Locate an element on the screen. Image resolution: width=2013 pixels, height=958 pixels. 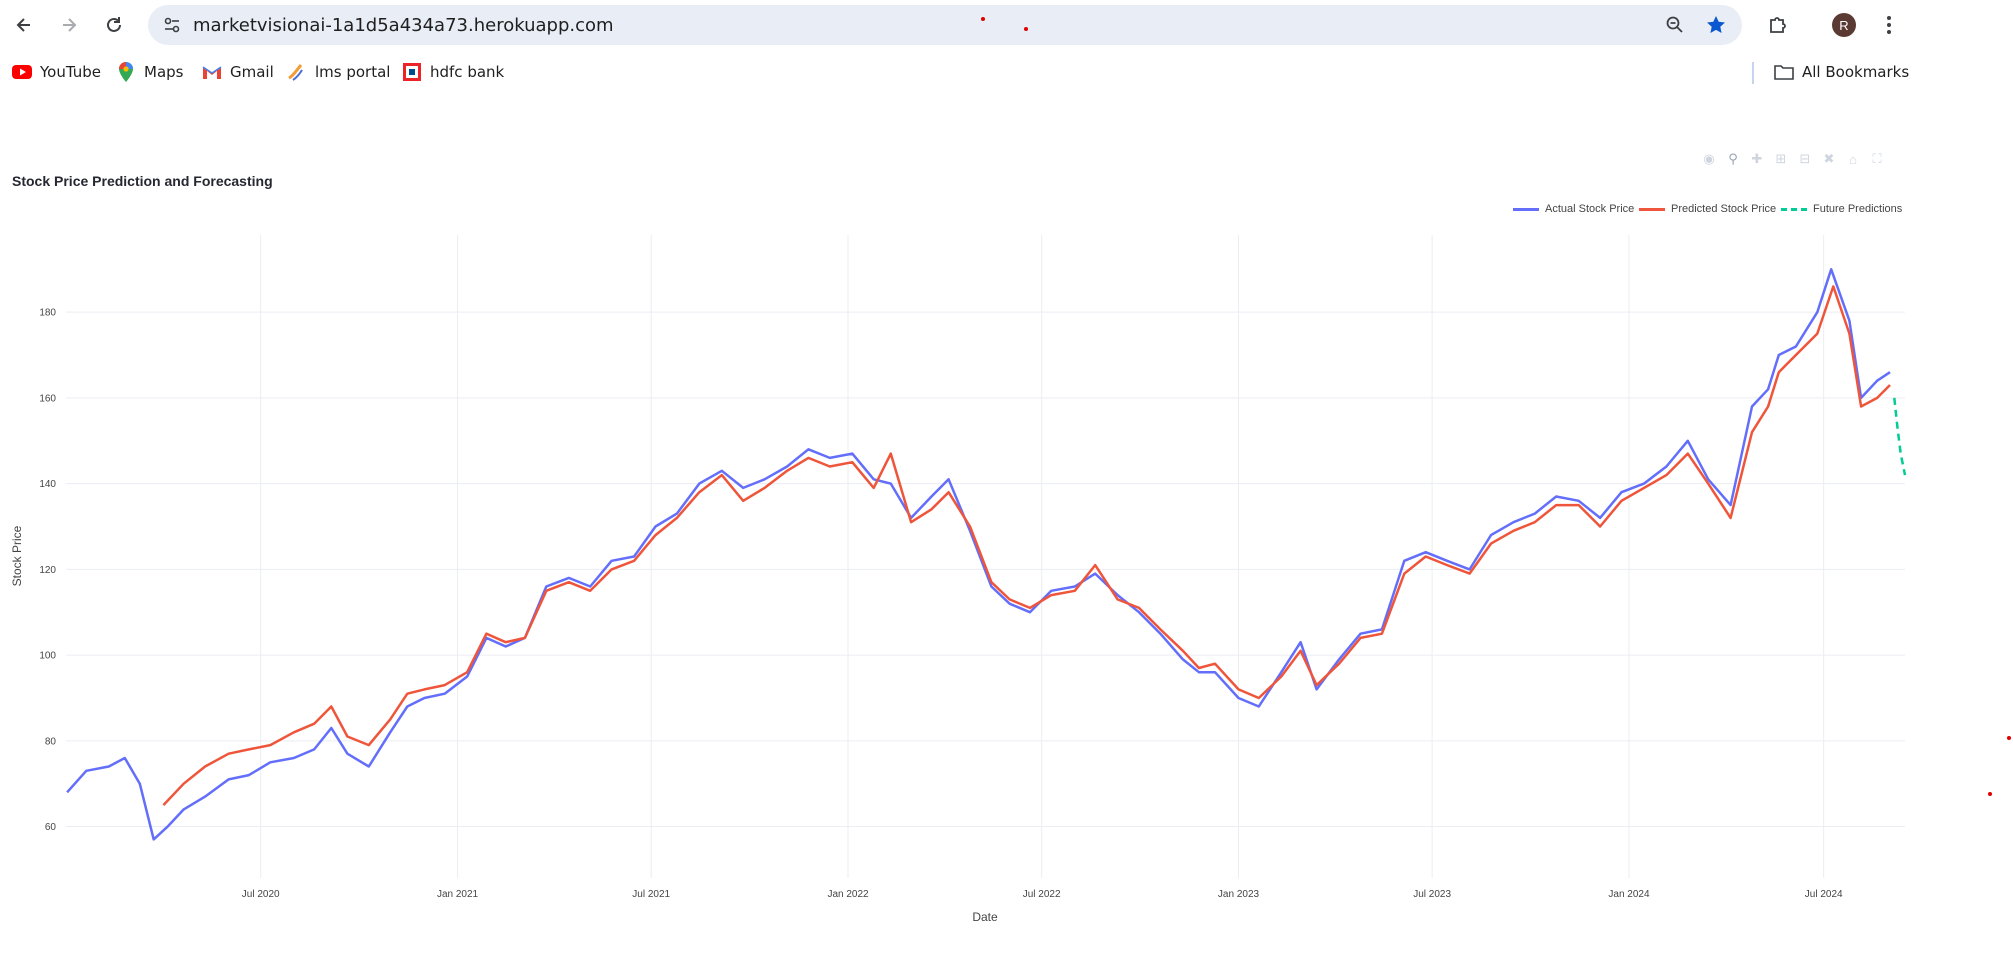
legend-item-future: Future Predictions is located at coordinates (1841, 209).